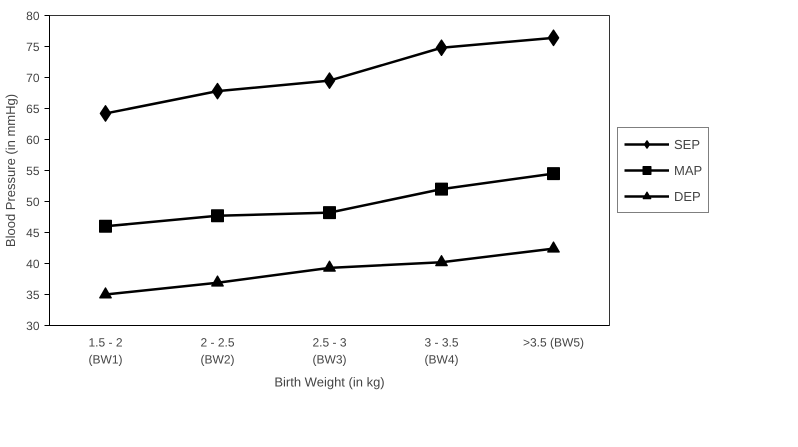 The image size is (798, 447). I want to click on y-tick-label: 35, so click(33, 295).